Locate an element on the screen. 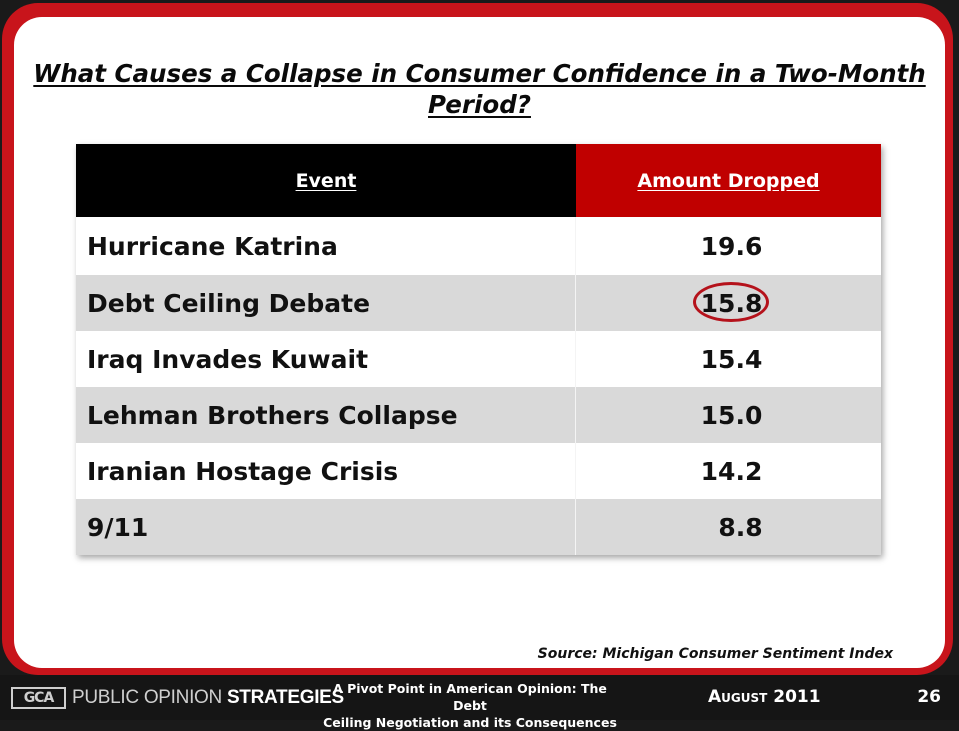  amount-value: 14.2 is located at coordinates (731, 471).